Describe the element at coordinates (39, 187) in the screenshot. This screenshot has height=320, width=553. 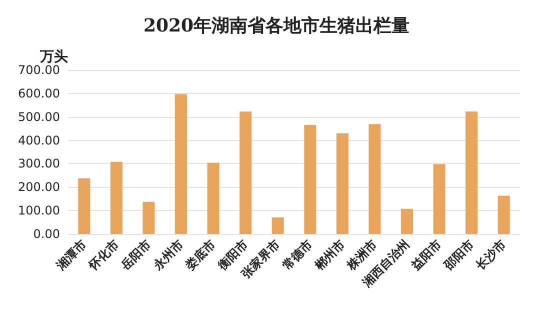
I see `y-tick-label: 200.00` at that location.